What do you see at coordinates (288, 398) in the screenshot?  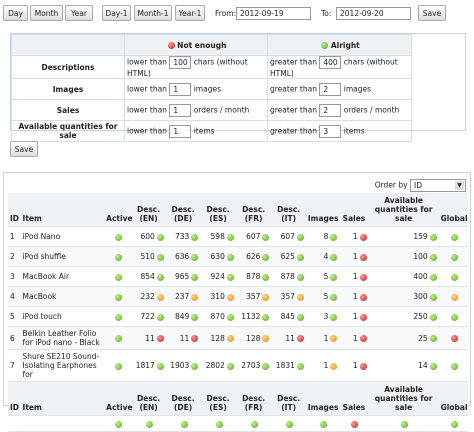 I see `column-header: Desc. (IT)` at bounding box center [288, 398].